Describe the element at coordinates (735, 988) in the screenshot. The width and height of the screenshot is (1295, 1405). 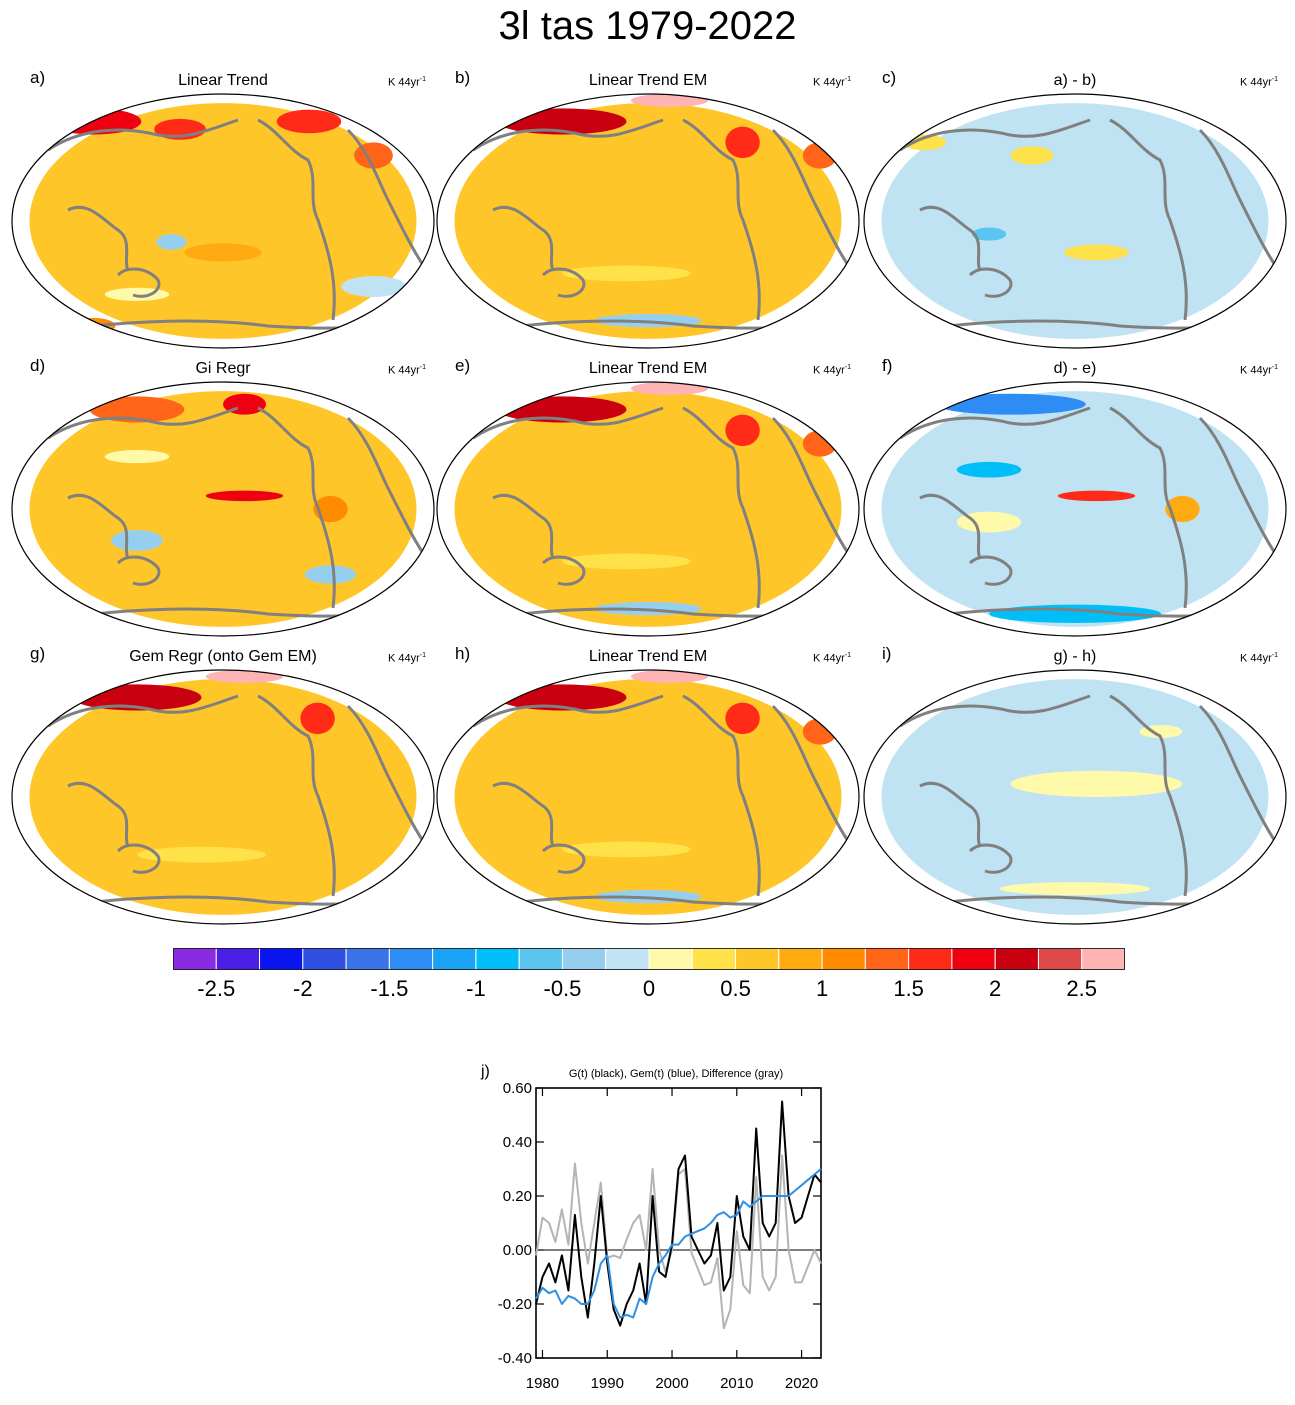
I see `colorbar-tick-label: 0.5` at that location.